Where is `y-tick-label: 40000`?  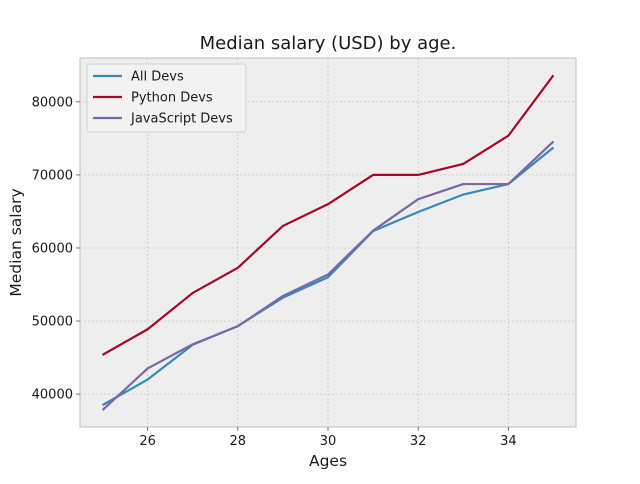 y-tick-label: 40000 is located at coordinates (52, 395).